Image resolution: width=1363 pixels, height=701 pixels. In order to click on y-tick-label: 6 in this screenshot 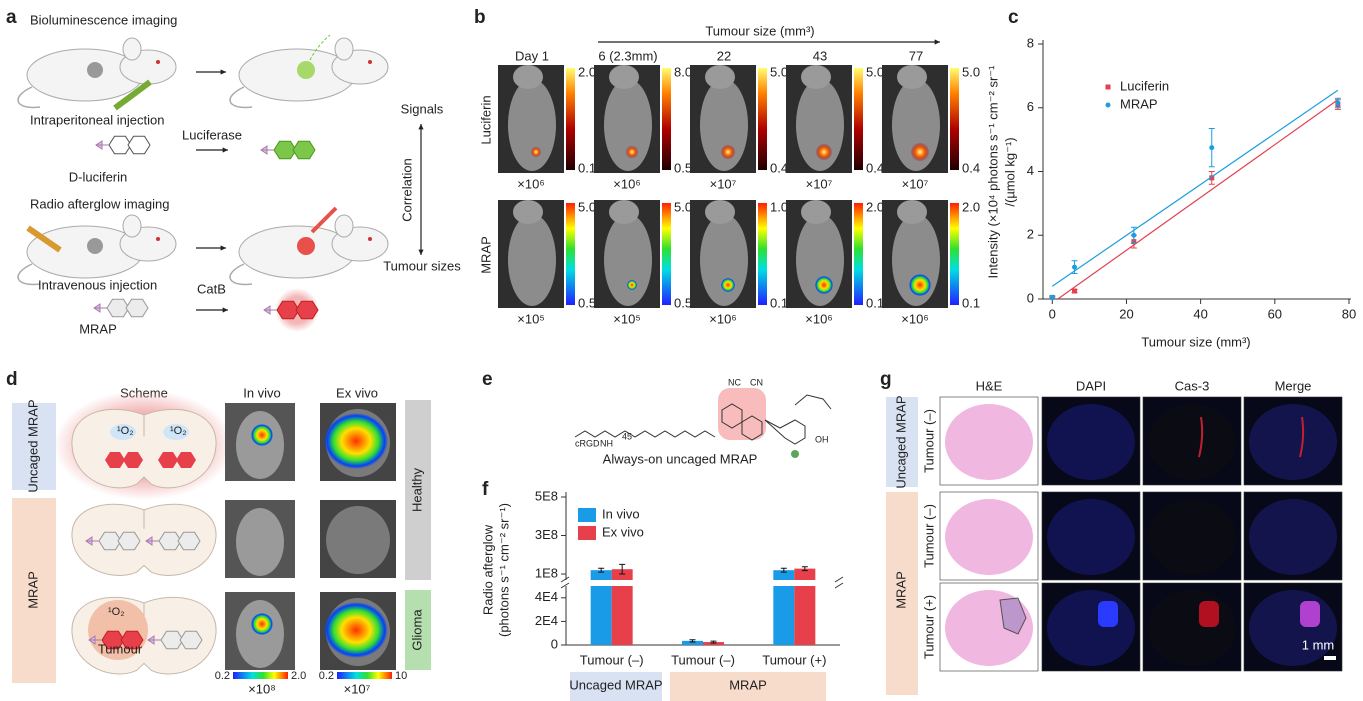, I will do `click(1030, 106)`.